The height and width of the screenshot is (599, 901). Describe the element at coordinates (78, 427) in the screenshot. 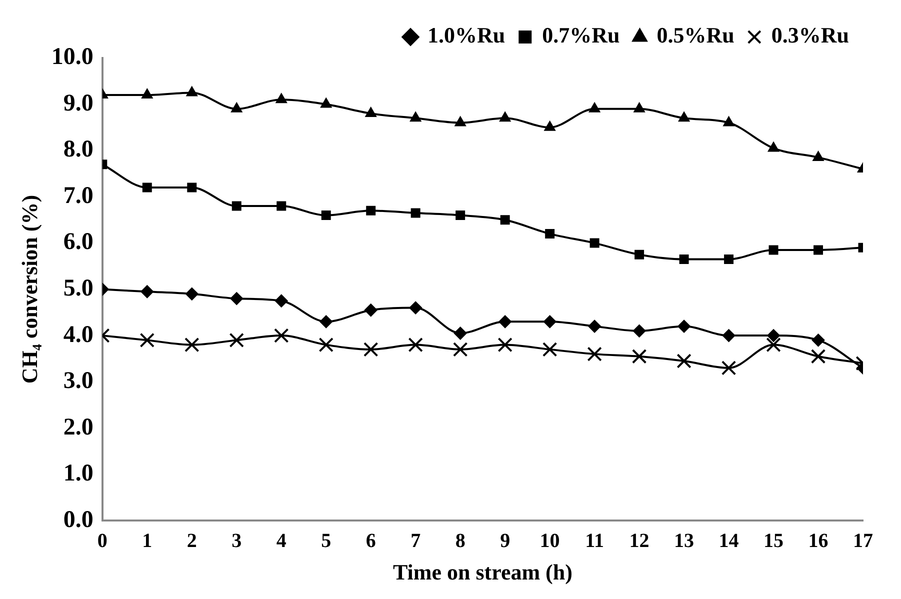

I see `y-tick-label: 2.0` at that location.